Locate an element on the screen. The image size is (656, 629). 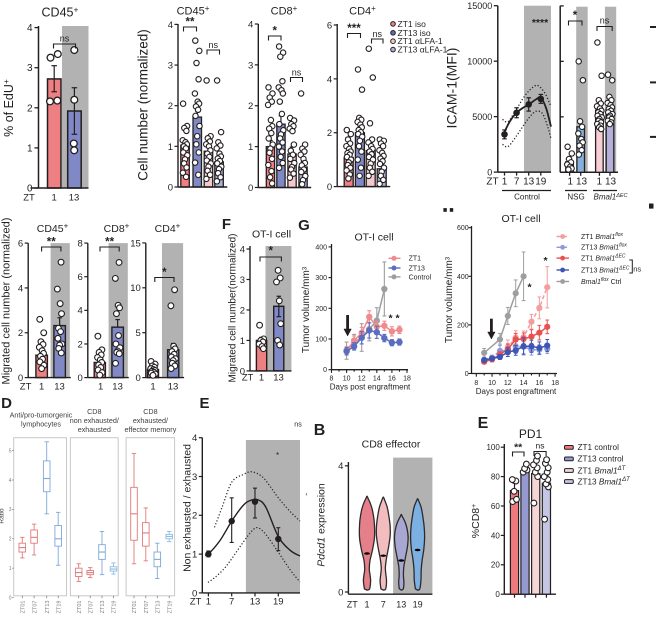
svg-text: ZT13 αLFA-1 is located at coordinates (423, 50).